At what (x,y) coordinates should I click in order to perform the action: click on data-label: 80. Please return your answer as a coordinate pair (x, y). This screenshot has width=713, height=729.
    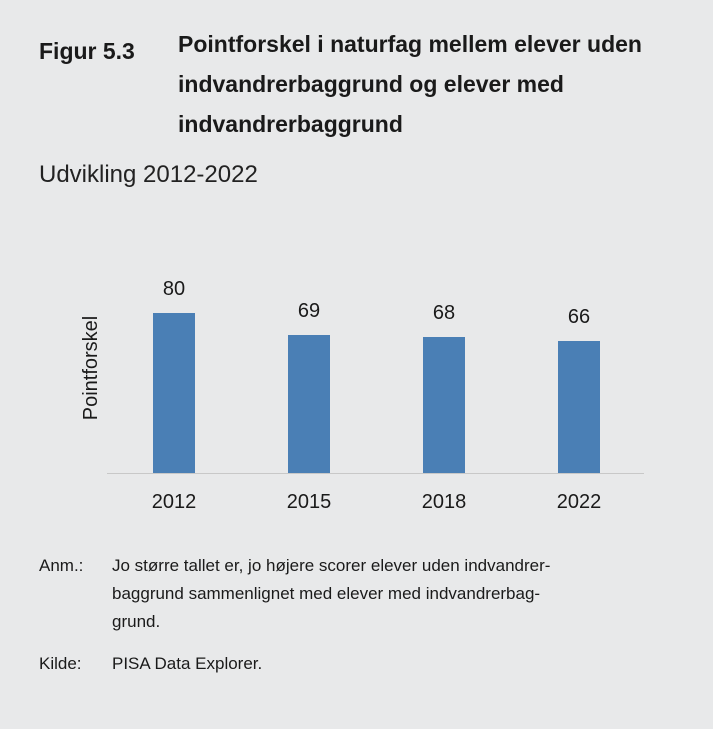
    Looking at the image, I should click on (174, 289).